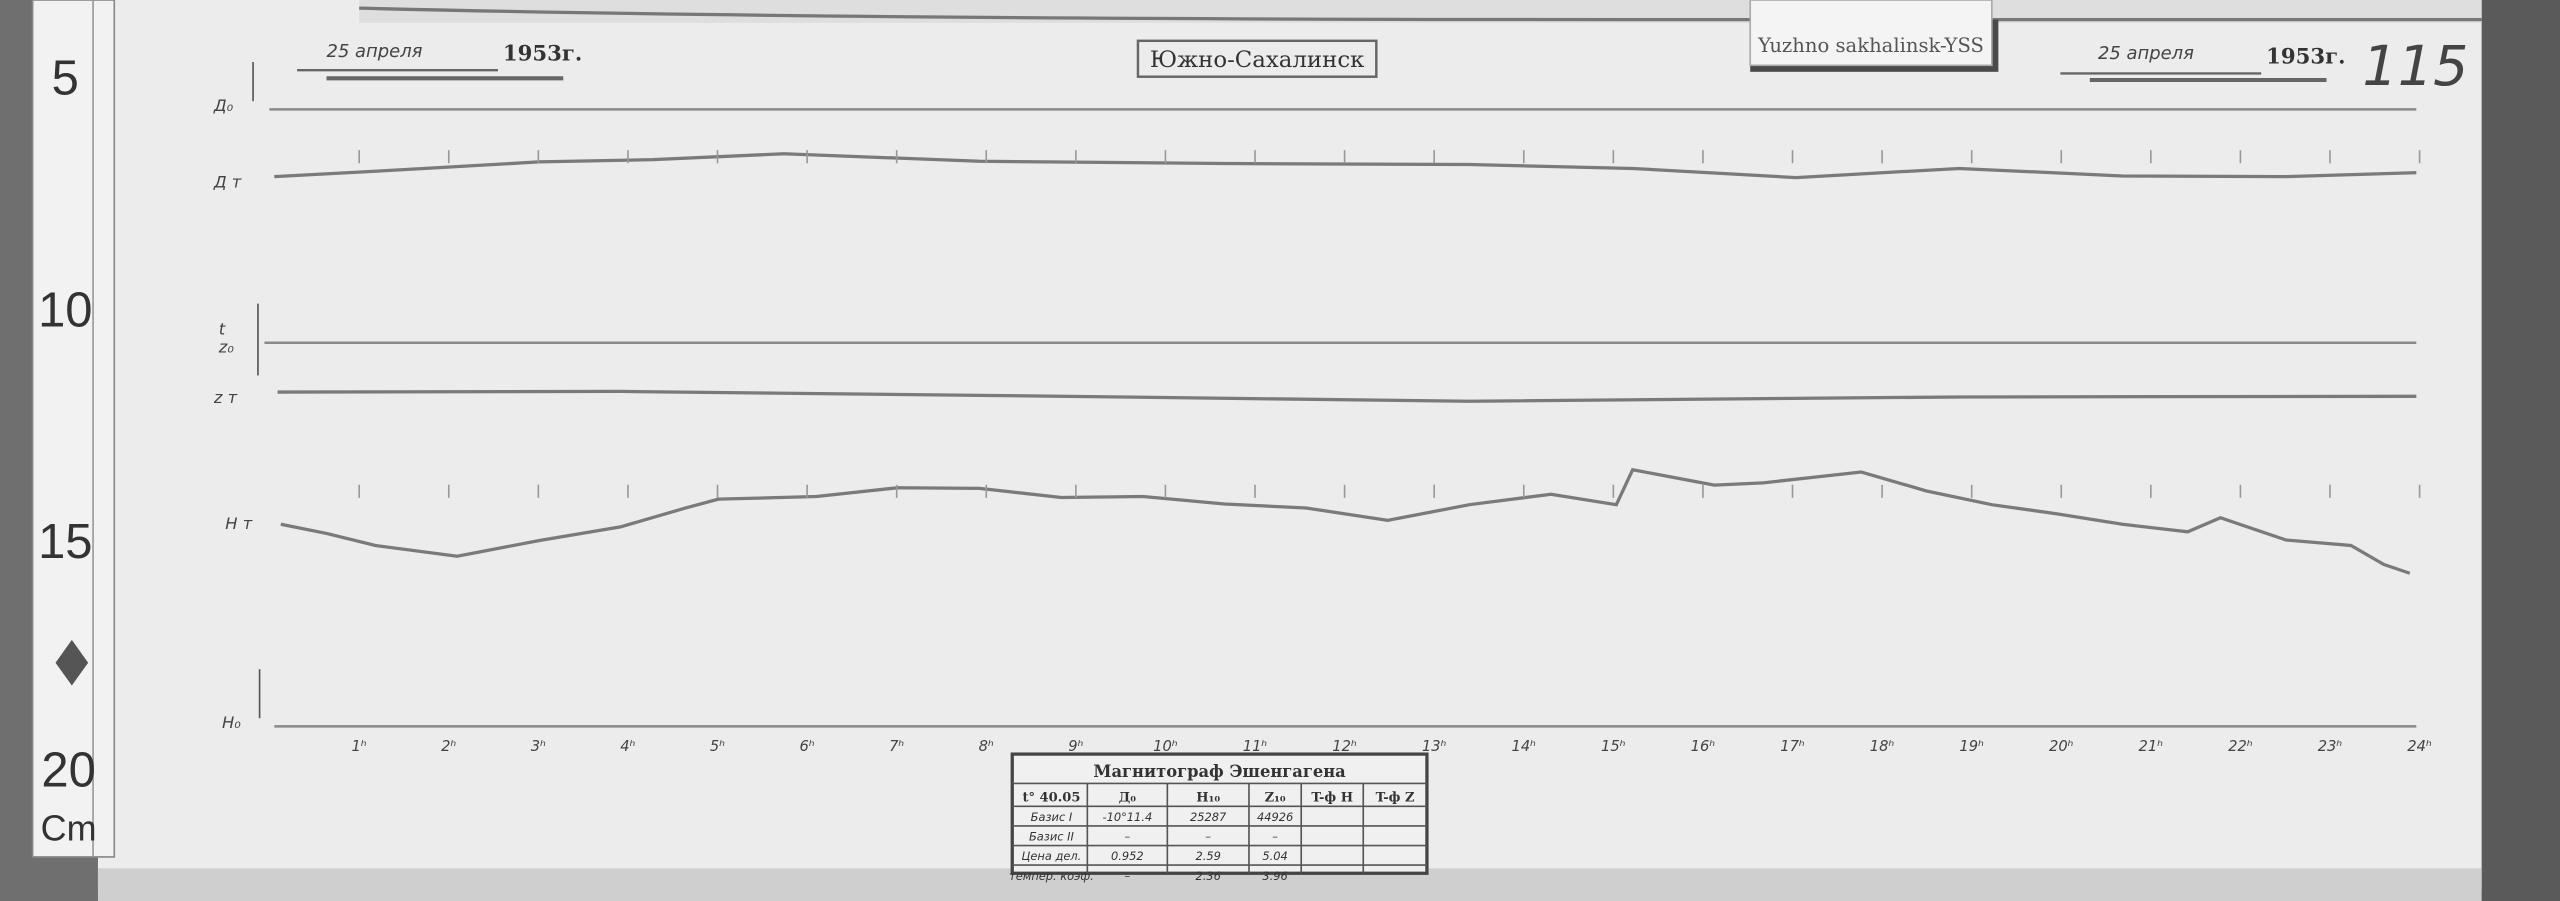 The width and height of the screenshot is (2560, 901). What do you see at coordinates (72, 662) in the screenshot?
I see `diamond-marker-icon` at bounding box center [72, 662].